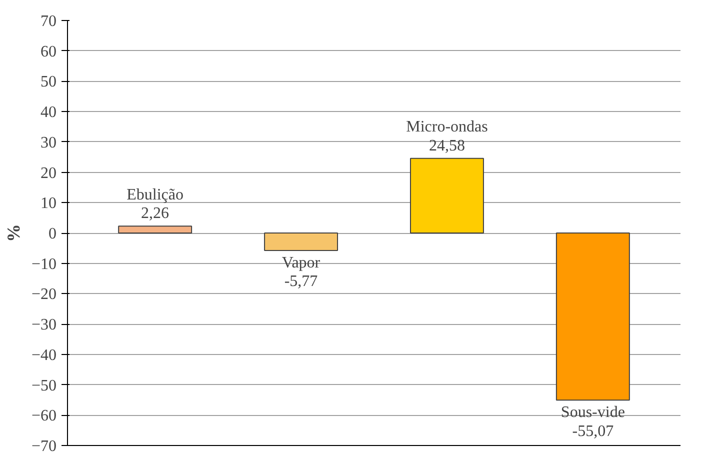 The image size is (707, 470). Describe the element at coordinates (48, 143) in the screenshot. I see `y-tick-label: 30` at that location.